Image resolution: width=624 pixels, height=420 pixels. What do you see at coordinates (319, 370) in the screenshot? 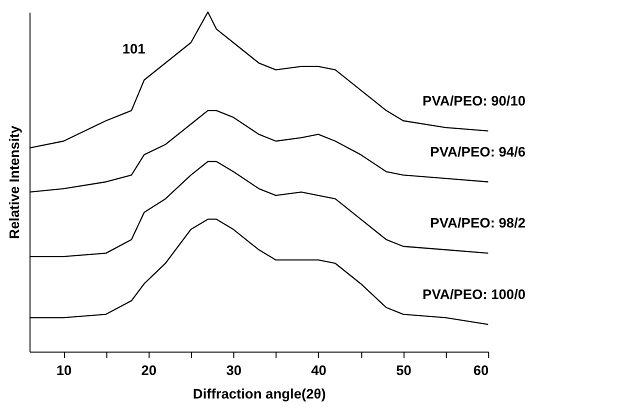
I see `x-tick-label: 40` at bounding box center [319, 370].